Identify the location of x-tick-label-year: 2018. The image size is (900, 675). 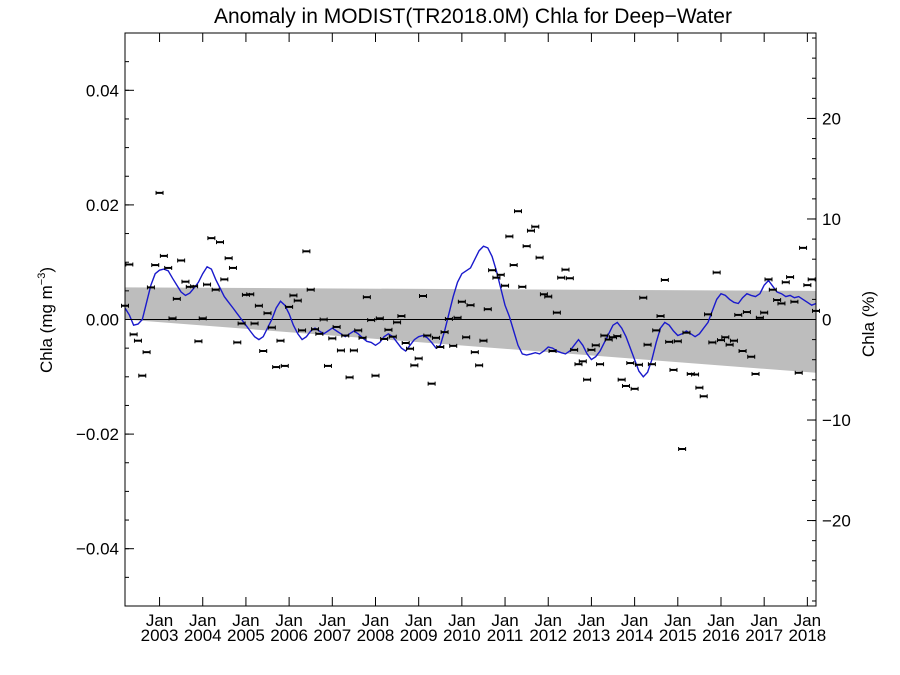
(807, 635).